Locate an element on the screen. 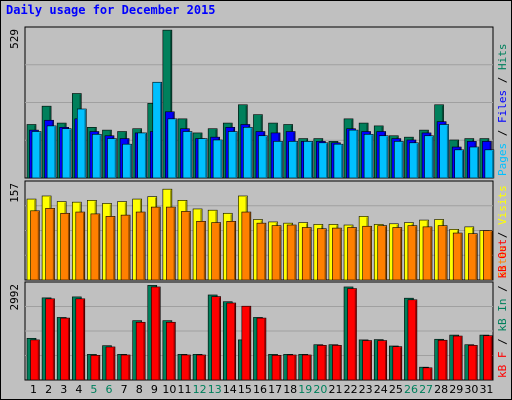 The height and width of the screenshot is (400, 512). x-tick-label: 5 is located at coordinates (93, 389).